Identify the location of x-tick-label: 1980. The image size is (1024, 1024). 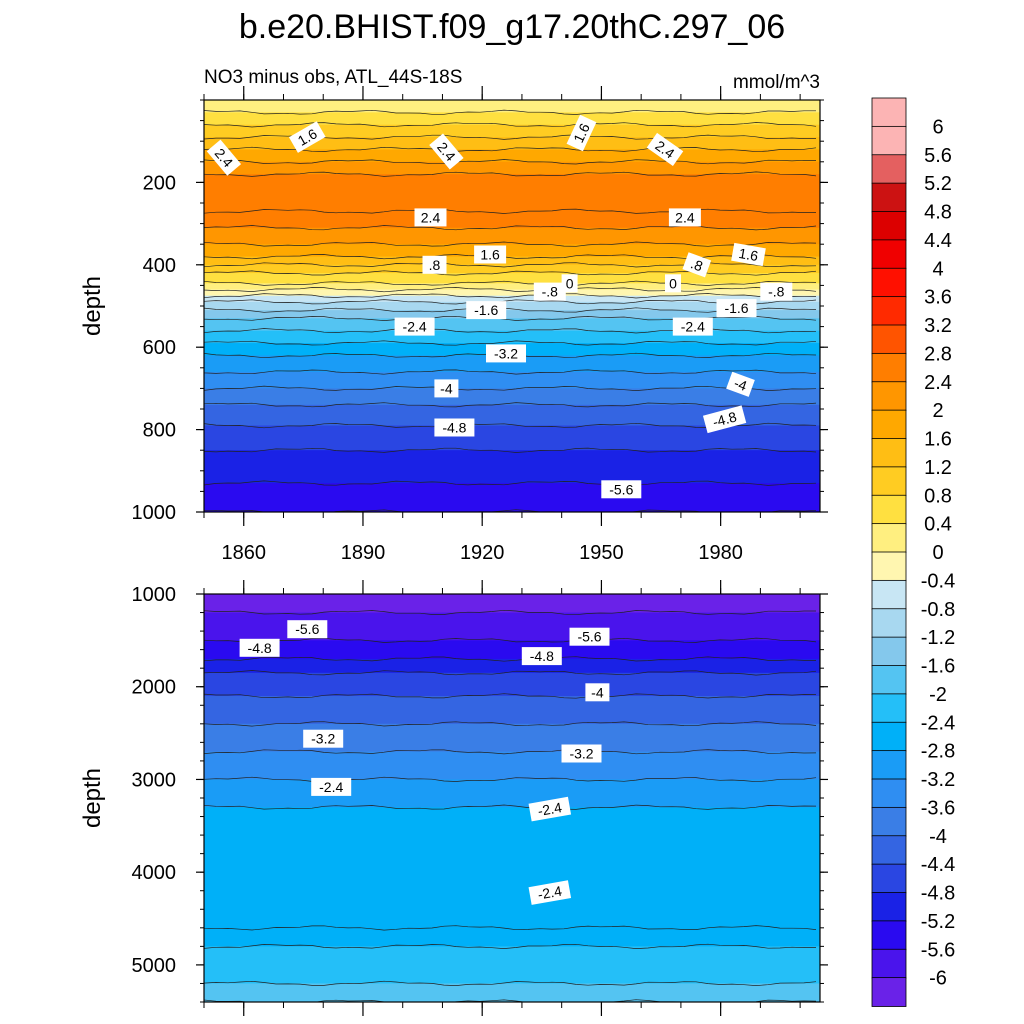
(720, 553).